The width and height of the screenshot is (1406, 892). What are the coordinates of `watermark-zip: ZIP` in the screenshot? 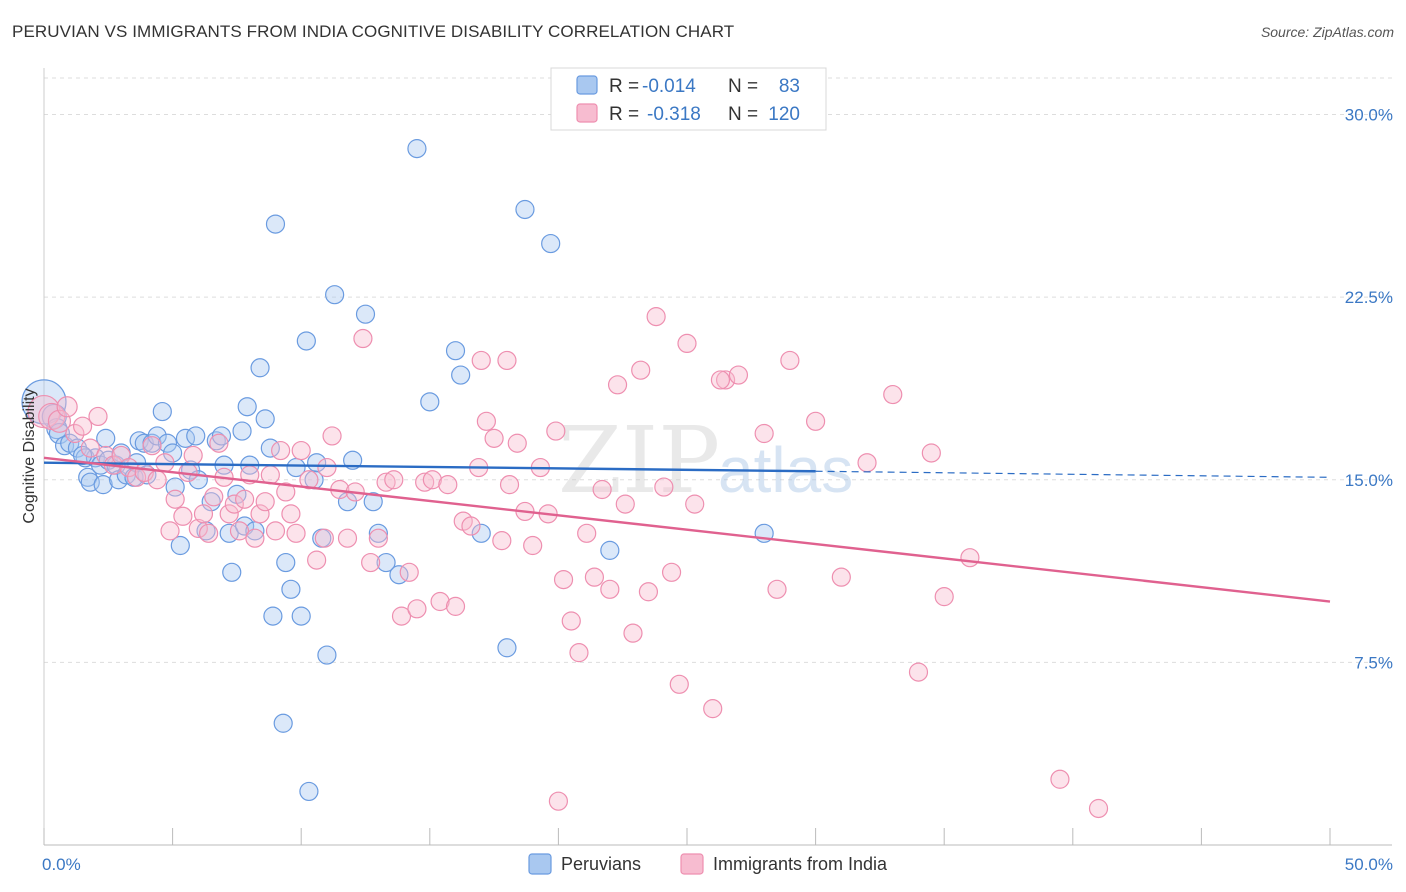 It's located at (639, 460).